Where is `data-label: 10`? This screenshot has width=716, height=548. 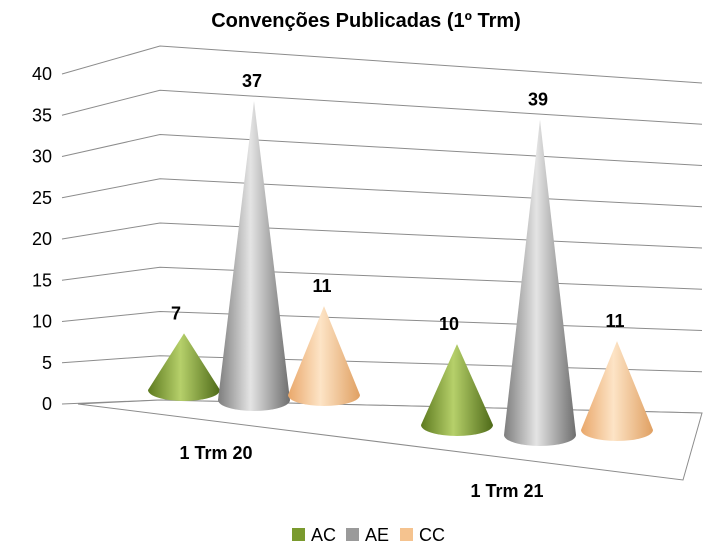
data-label: 10 is located at coordinates (449, 324).